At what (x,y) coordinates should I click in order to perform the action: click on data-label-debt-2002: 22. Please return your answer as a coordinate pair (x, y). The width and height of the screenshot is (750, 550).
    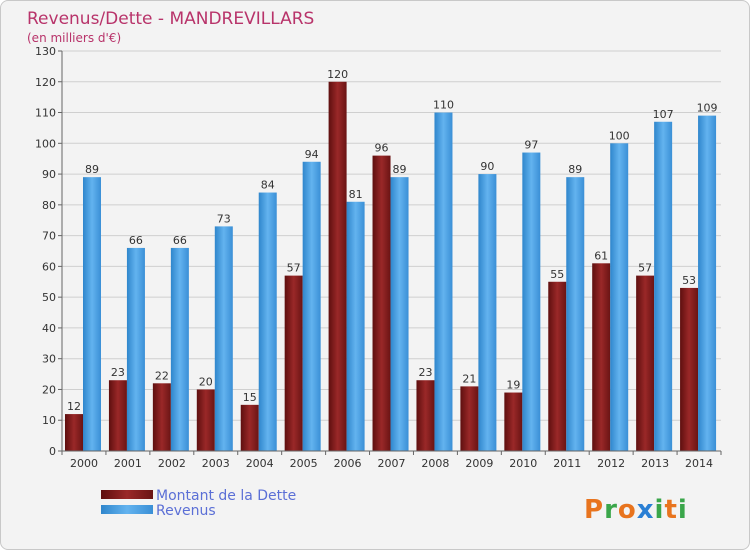
    Looking at the image, I should click on (162, 375).